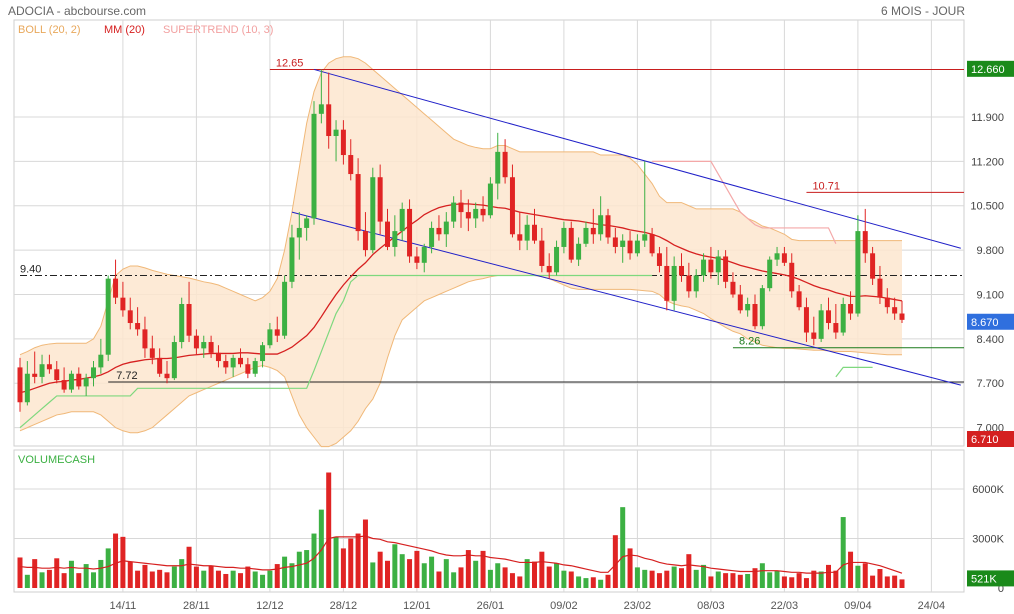  Describe the element at coordinates (922, 11) in the screenshot. I see `period-label: 6 MOIS - JOUR` at that location.